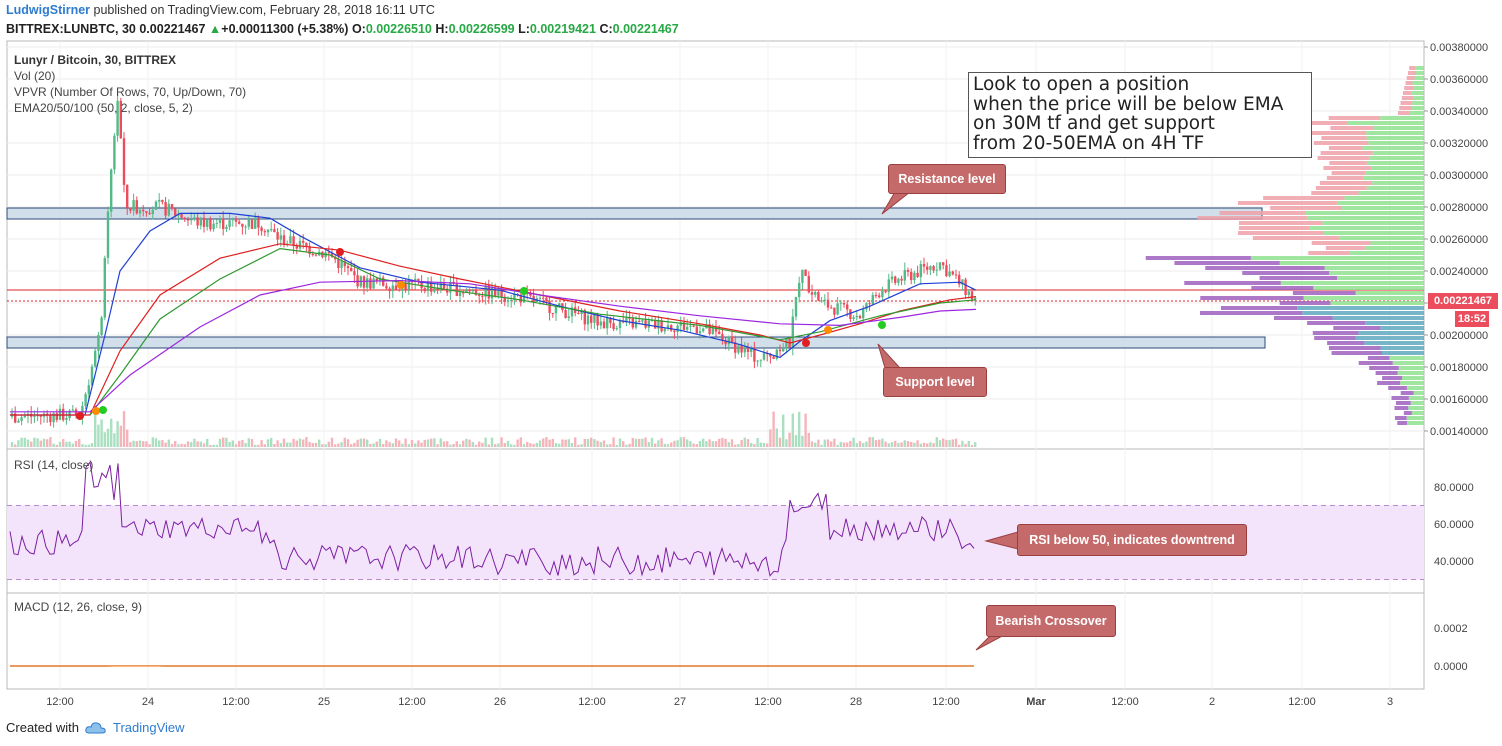 Image resolution: width=1502 pixels, height=746 pixels. Describe the element at coordinates (442, 29) in the screenshot. I see `high-label: H:` at that location.